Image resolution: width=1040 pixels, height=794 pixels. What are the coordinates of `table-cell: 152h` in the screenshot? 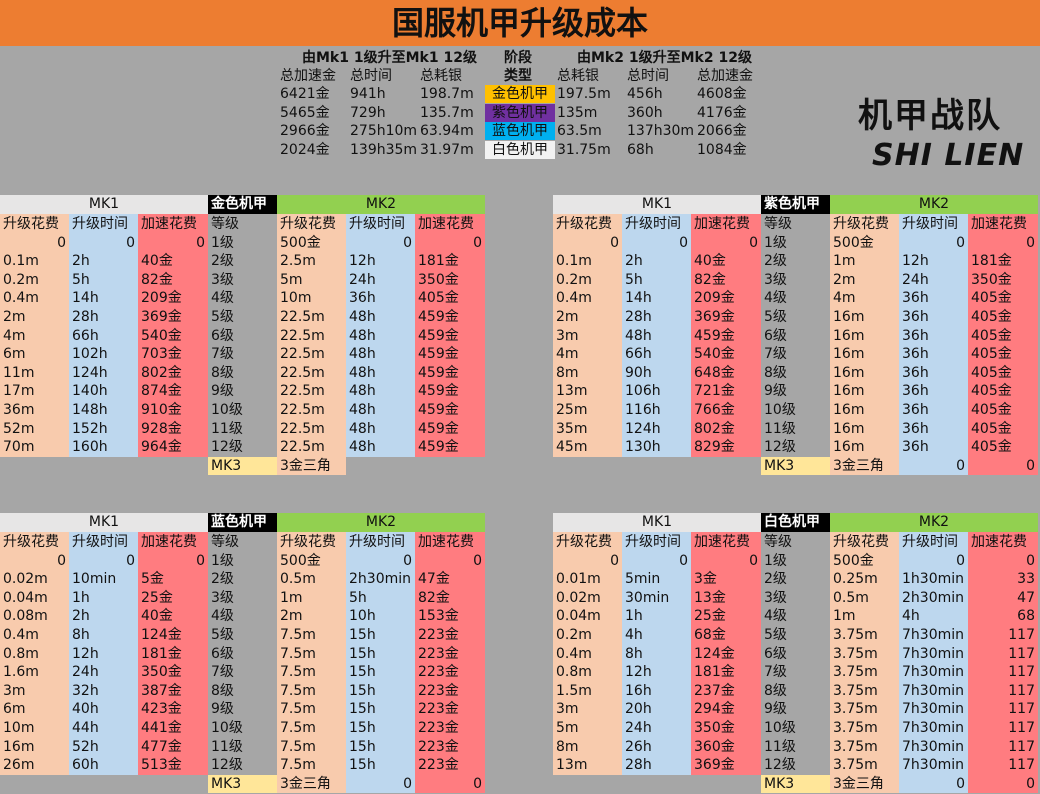 It's located at (103, 429).